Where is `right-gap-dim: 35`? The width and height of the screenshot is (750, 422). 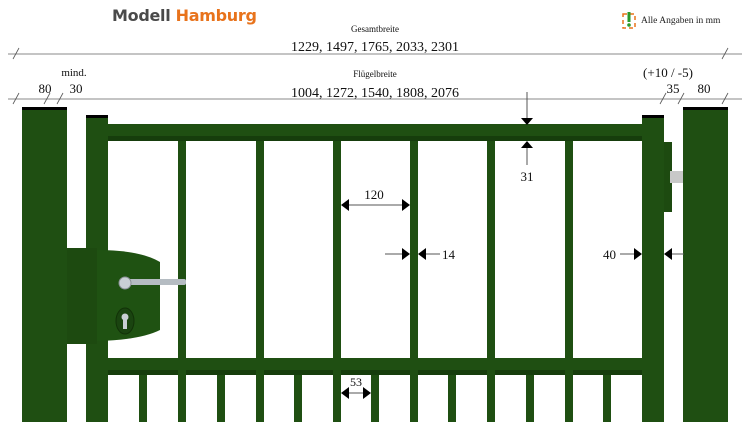
right-gap-dim: 35 is located at coordinates (673, 88).